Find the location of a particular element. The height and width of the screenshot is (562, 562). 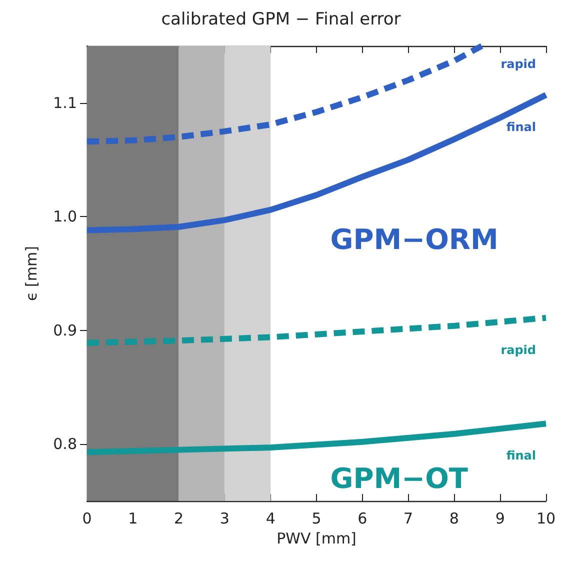

chart-title: calibrated GPM − Final error is located at coordinates (281, 20).